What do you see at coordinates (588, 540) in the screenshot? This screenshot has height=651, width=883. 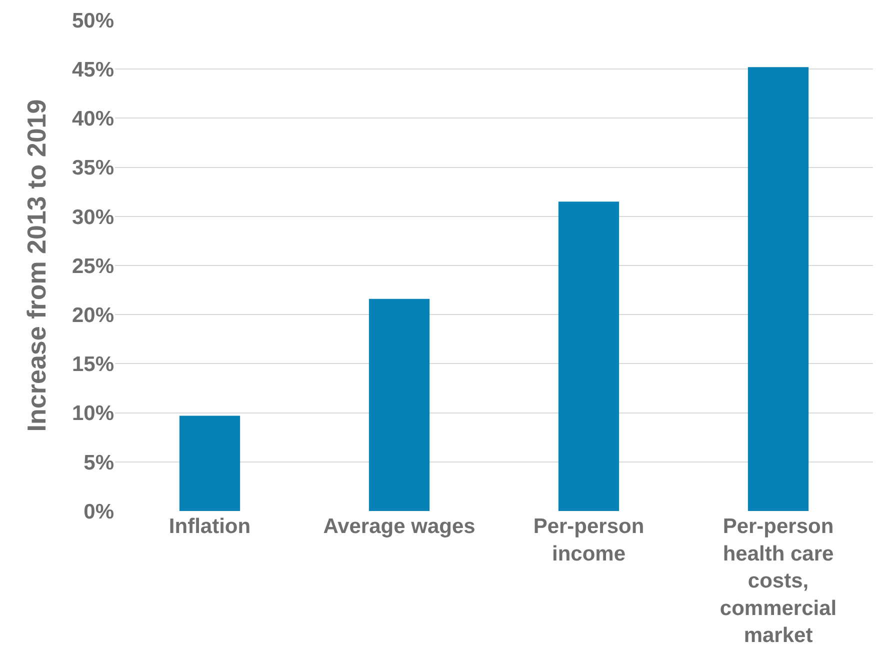 I see `x-tick-label: Per-person income` at bounding box center [588, 540].